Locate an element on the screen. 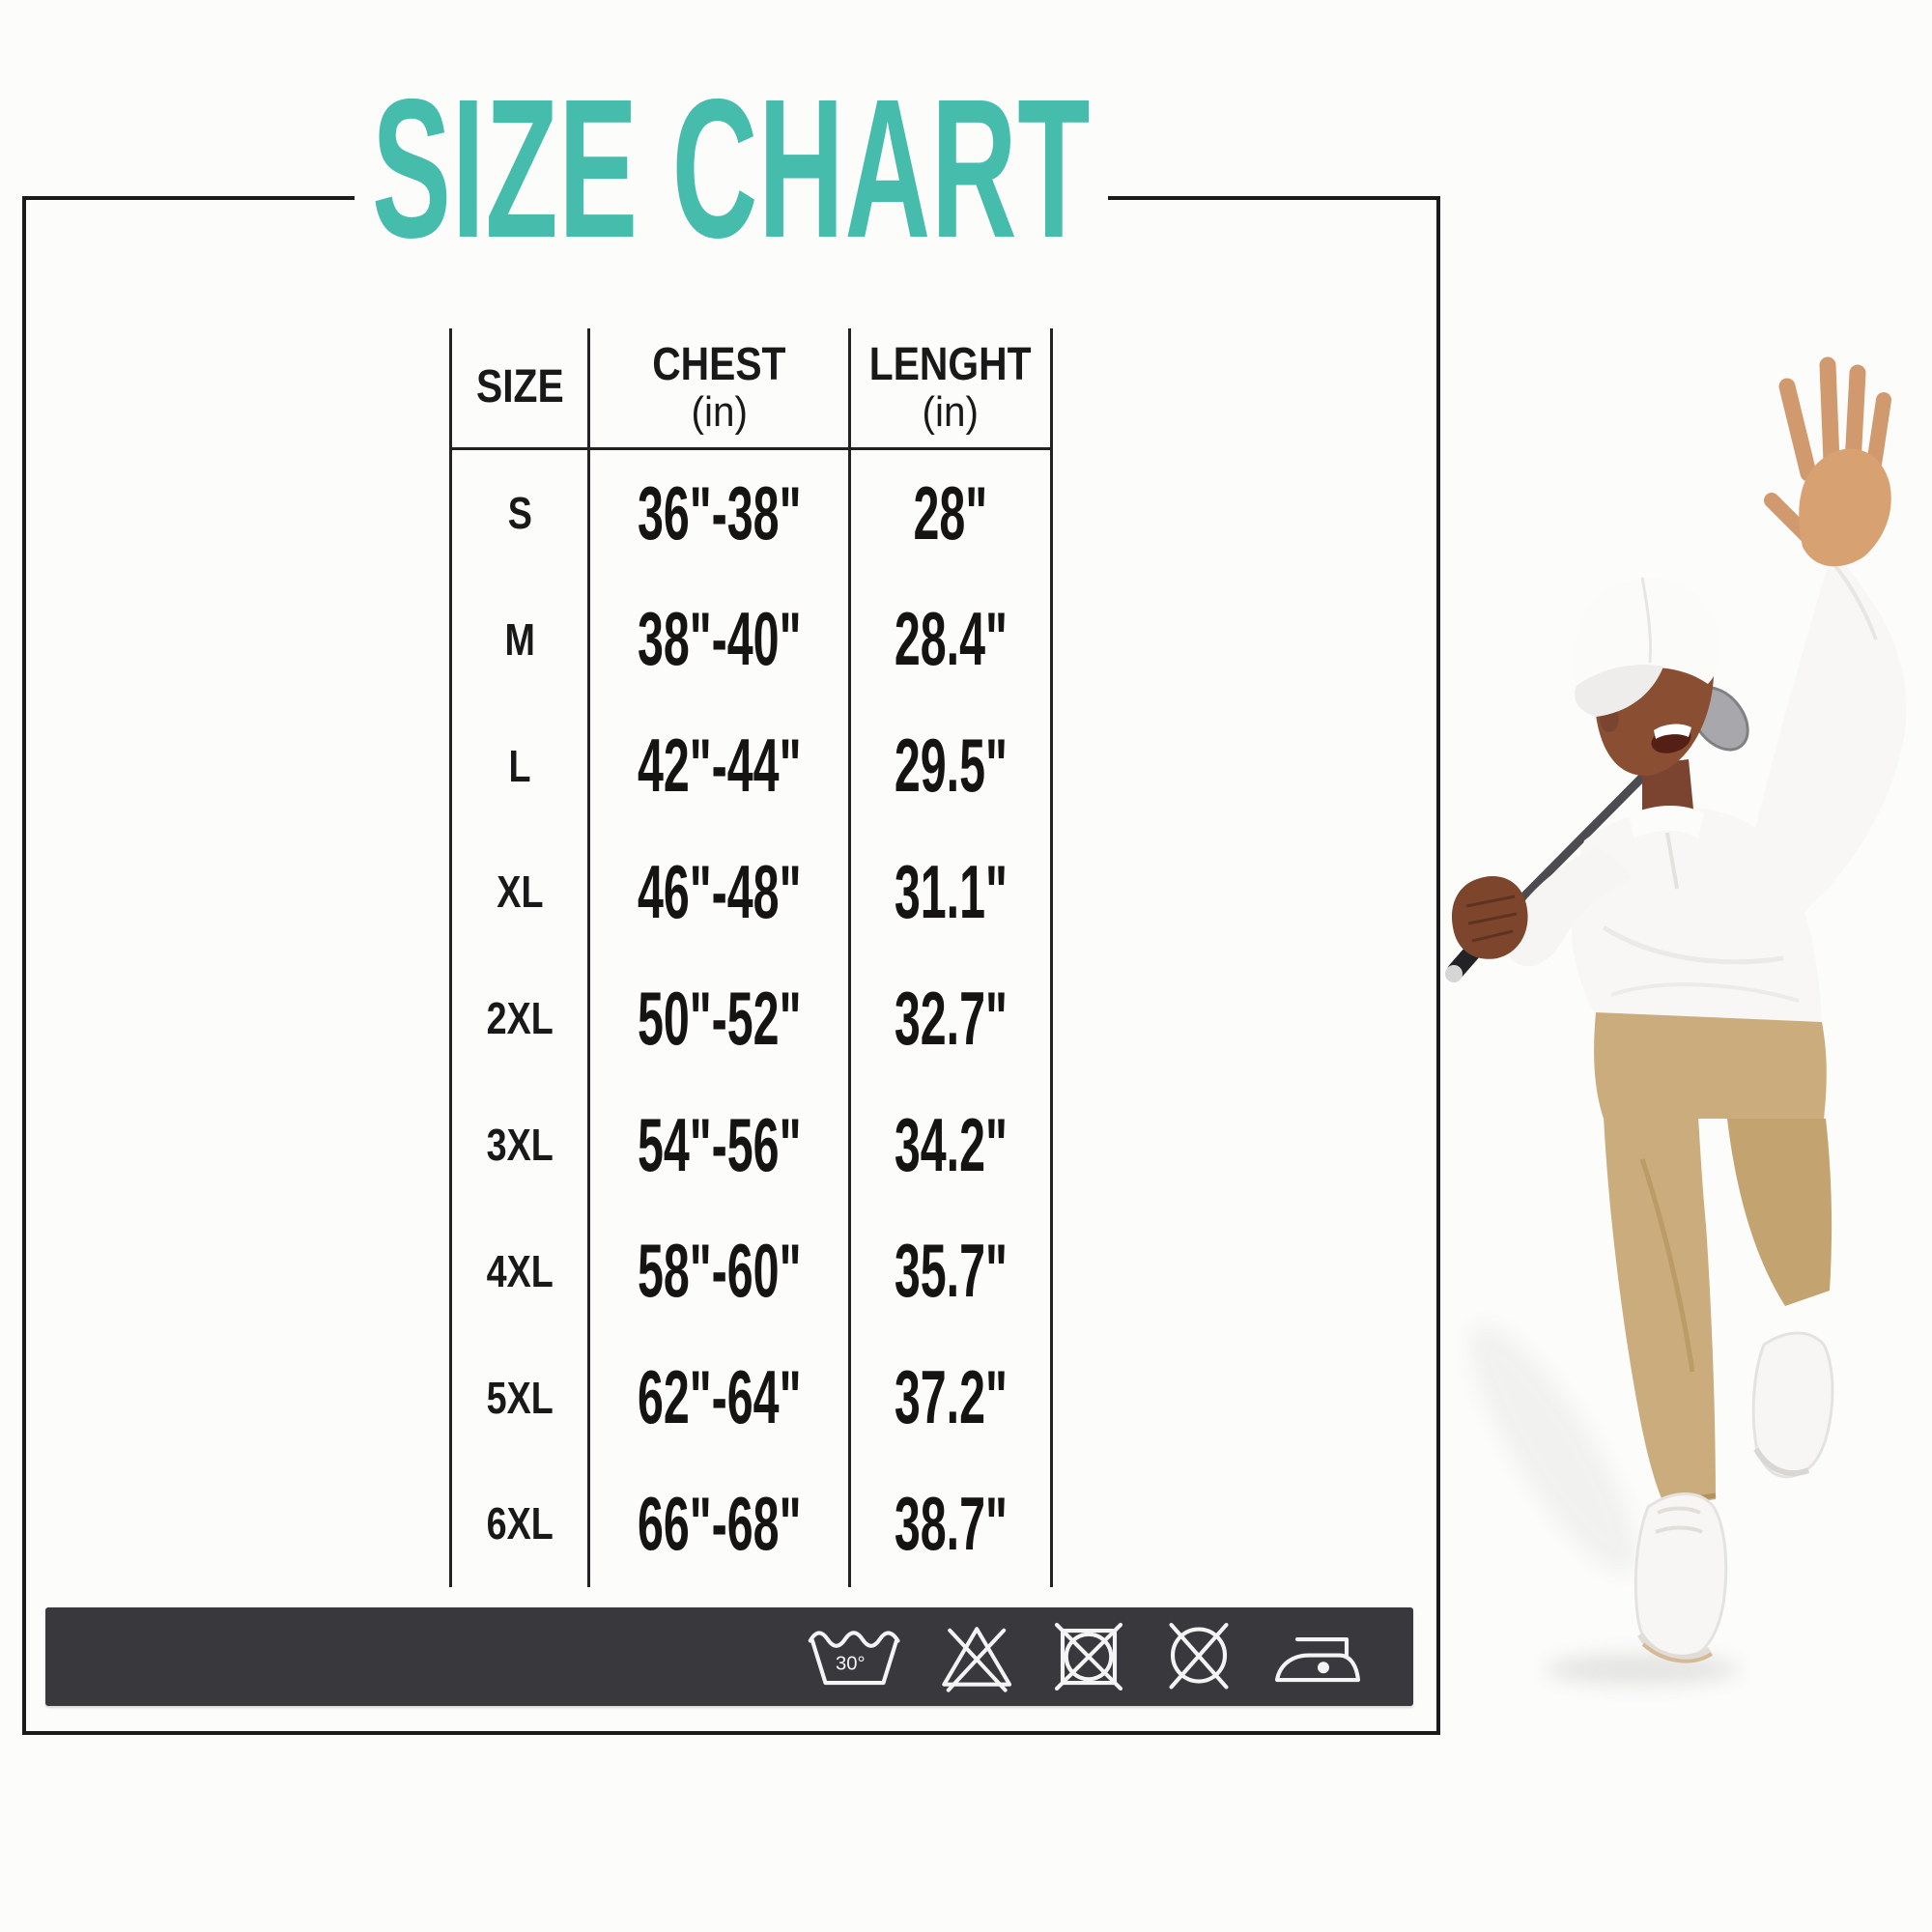 The height and width of the screenshot is (1932, 1932). column-header-length: LENGHT (in) is located at coordinates (950, 387).